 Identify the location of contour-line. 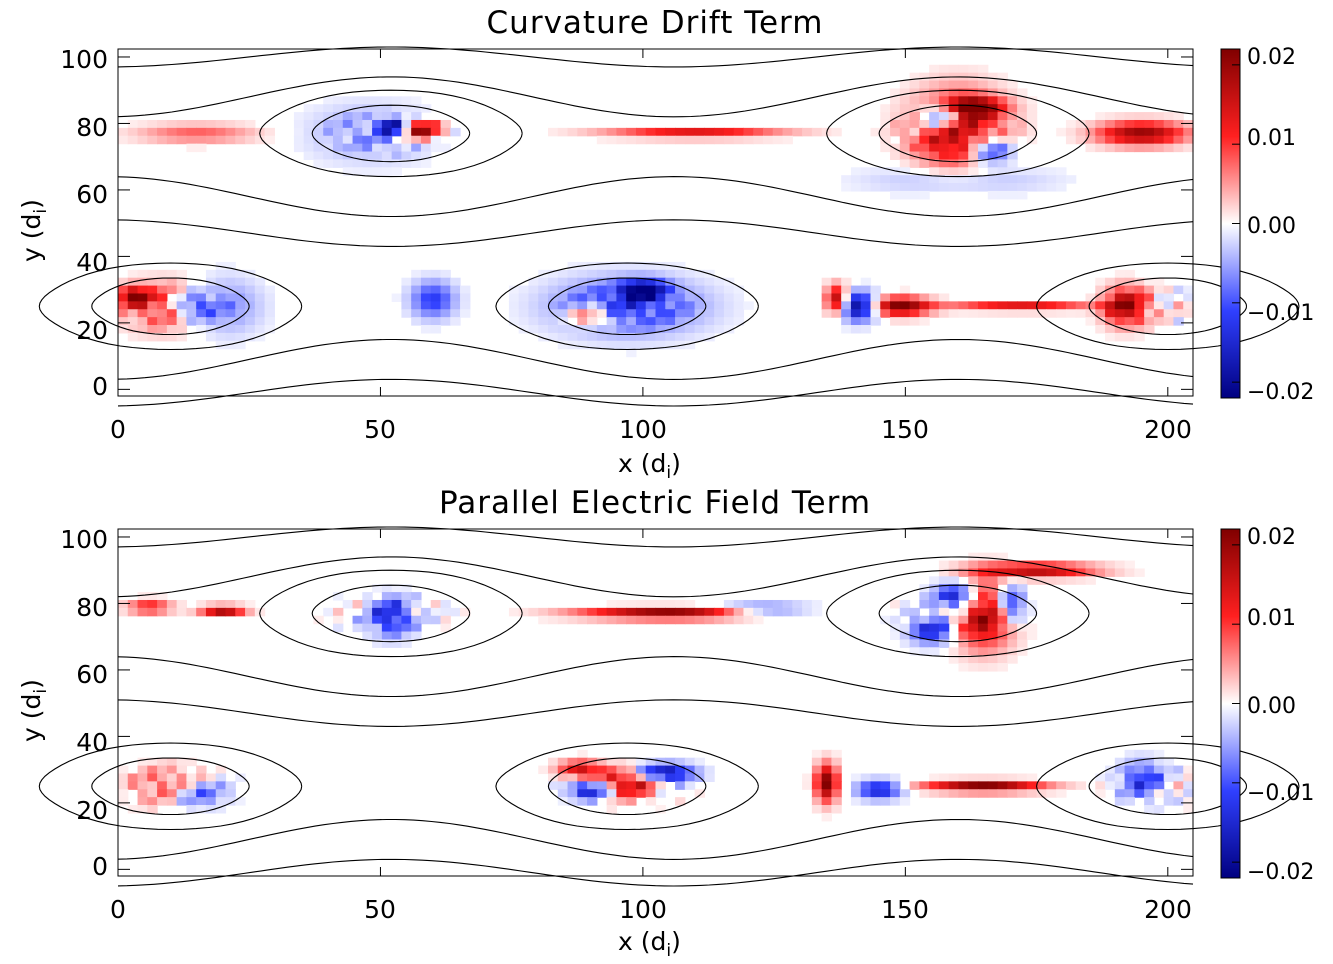
(391, 613).